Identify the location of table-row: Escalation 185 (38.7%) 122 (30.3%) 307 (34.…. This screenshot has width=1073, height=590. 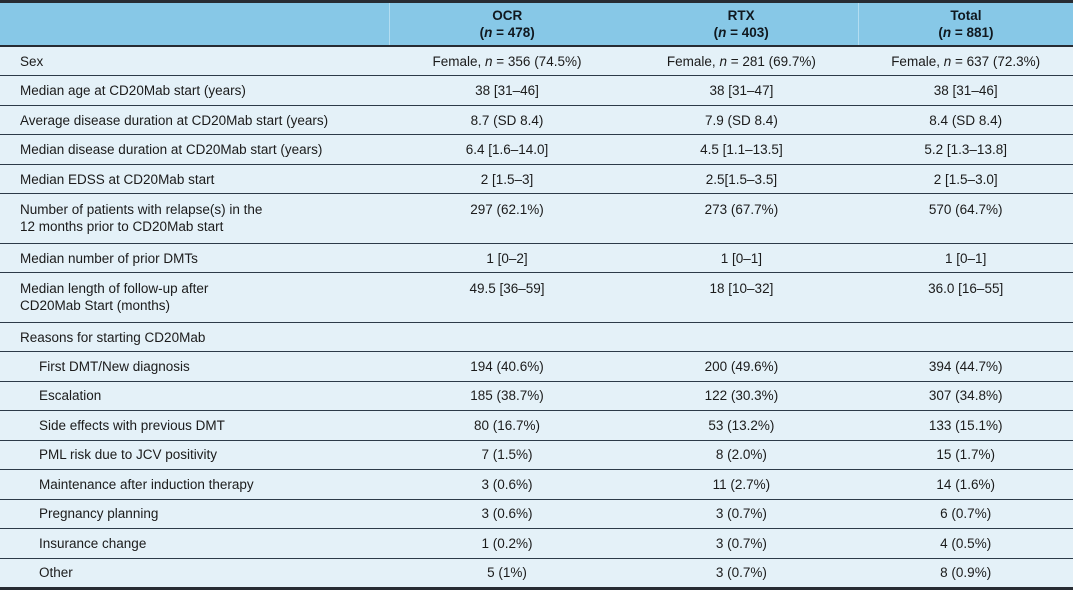
(536, 396).